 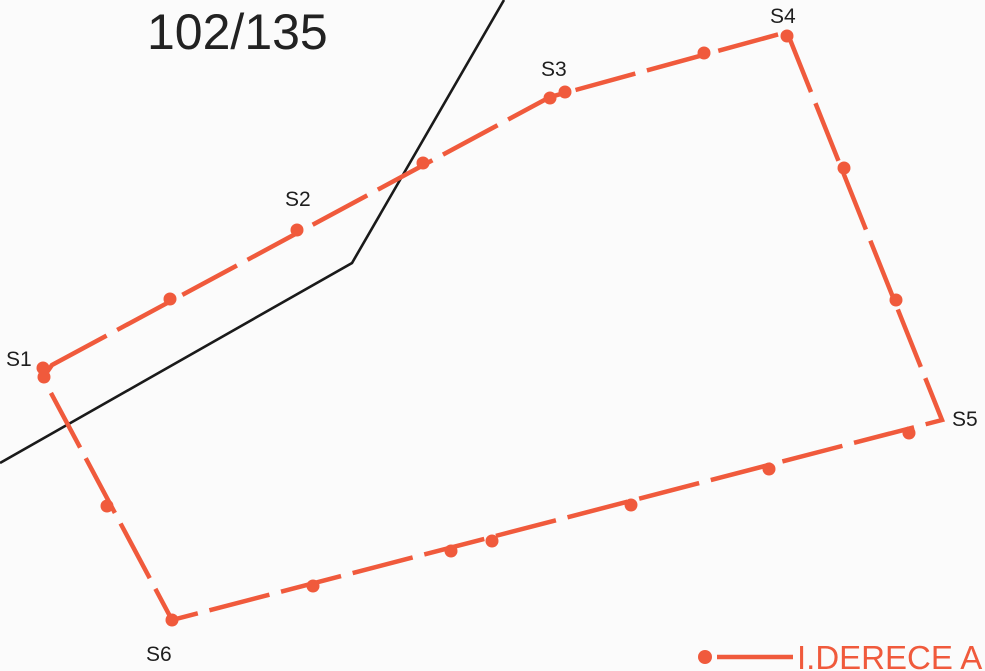 What do you see at coordinates (554, 69) in the screenshot?
I see `vertex-label-s3: S3` at bounding box center [554, 69].